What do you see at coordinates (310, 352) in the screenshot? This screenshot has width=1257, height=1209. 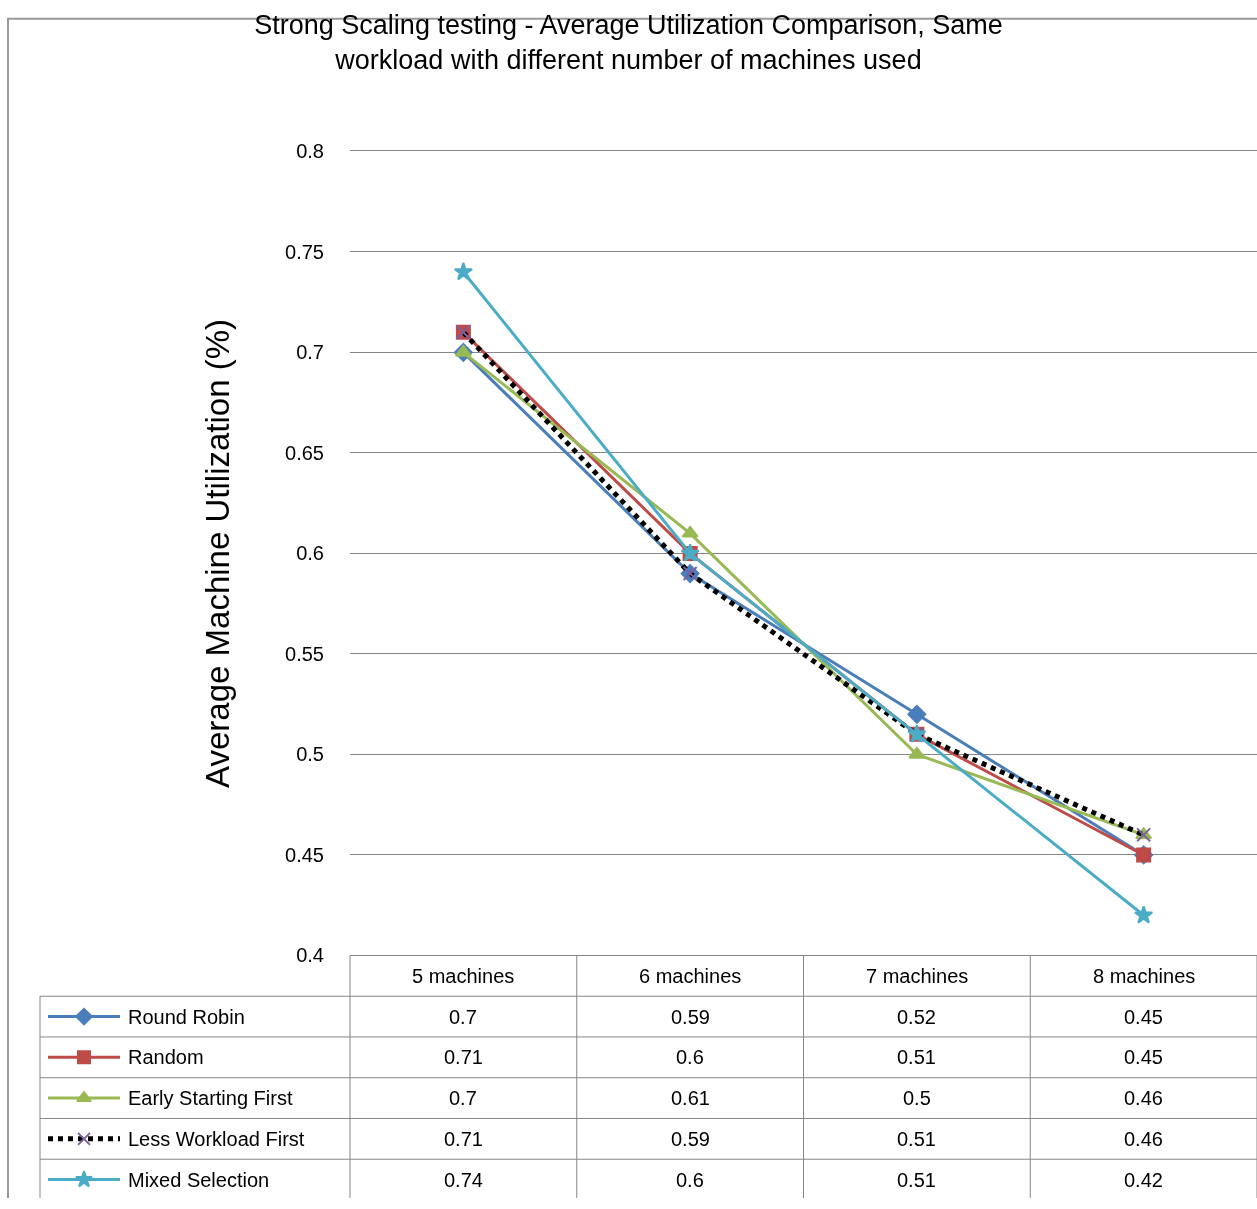 I see `y-tick-label: 0.7` at bounding box center [310, 352].